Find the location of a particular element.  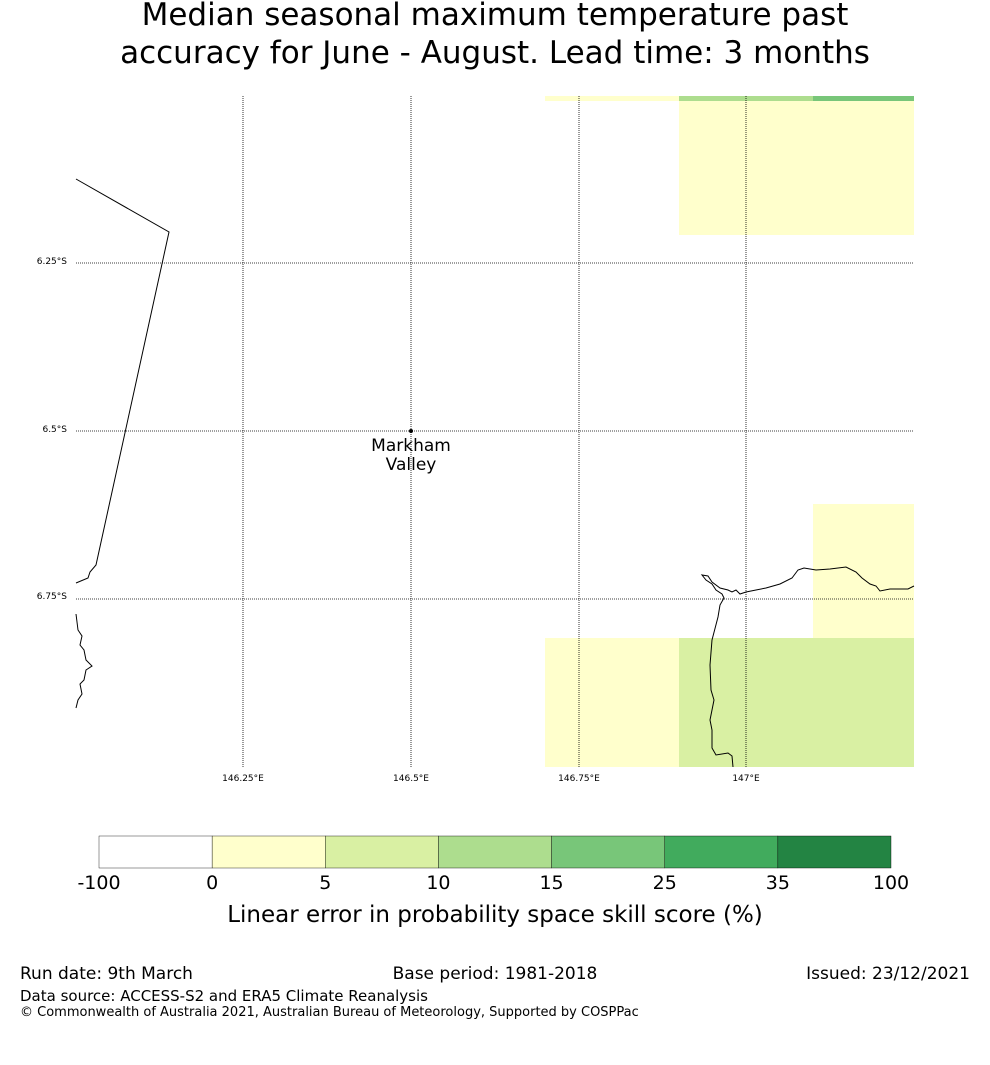

lon-label: 147°E is located at coordinates (746, 779).